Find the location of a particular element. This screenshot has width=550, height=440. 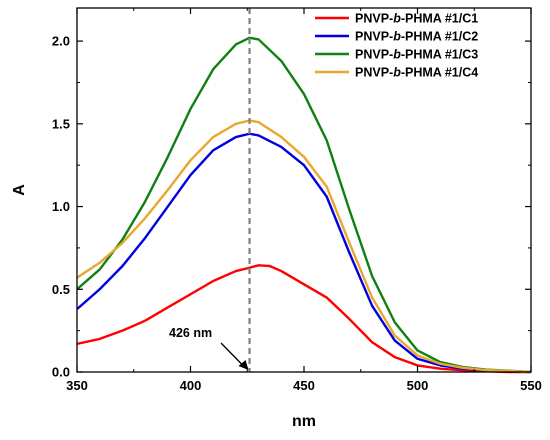

legend-label-1: PNVP-b-PHMA #1/C1 is located at coordinates (416, 19).